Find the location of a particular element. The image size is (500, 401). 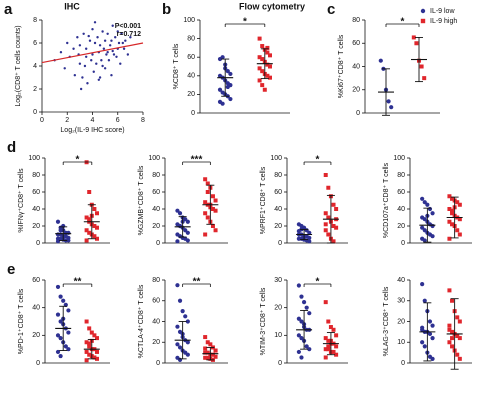

y-axis-label: %CD107a⁺CD8⁺ T cells is located at coordinates (386, 200).